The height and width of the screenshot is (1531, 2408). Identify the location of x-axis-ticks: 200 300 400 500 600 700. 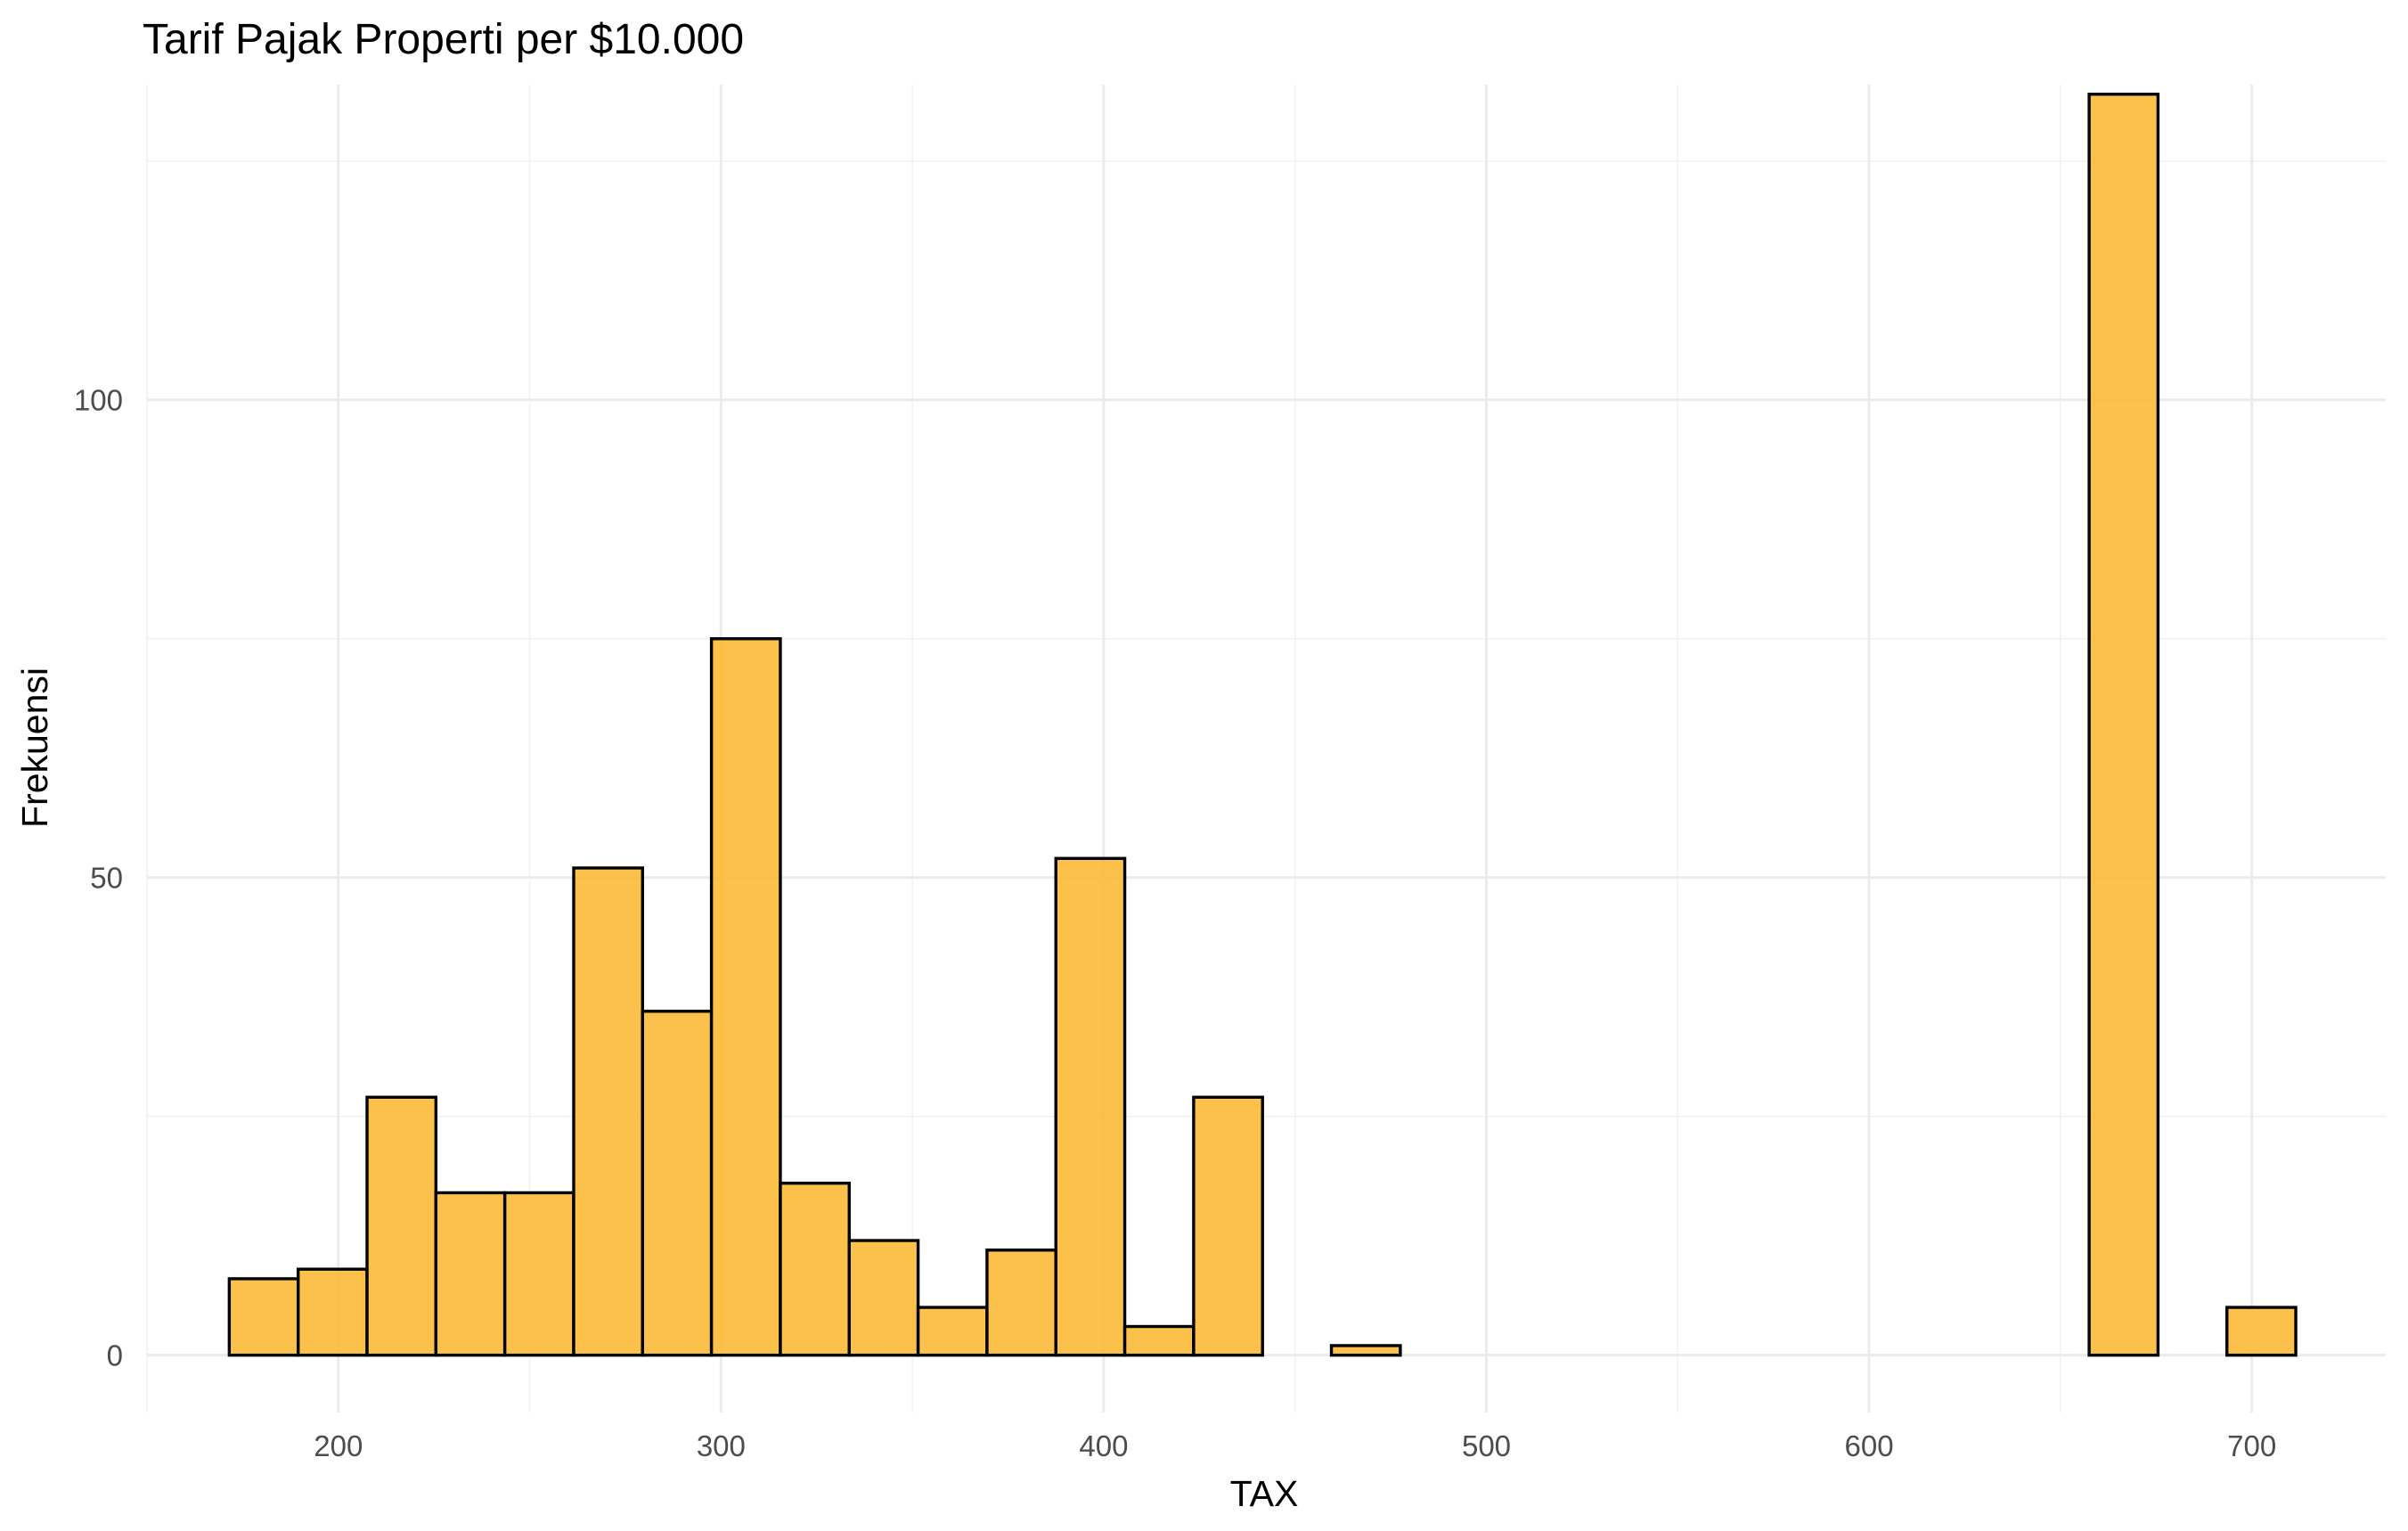
(1295, 1445).